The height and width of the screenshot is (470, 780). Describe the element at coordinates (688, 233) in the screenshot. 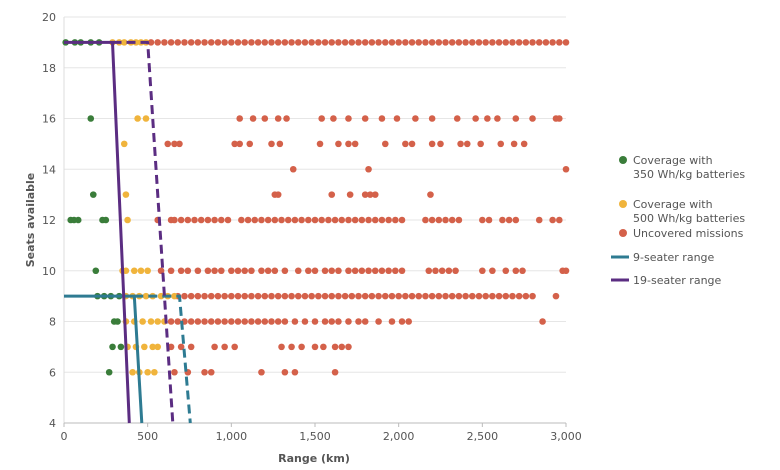

I see `legend-label: Uncovered missions` at that location.